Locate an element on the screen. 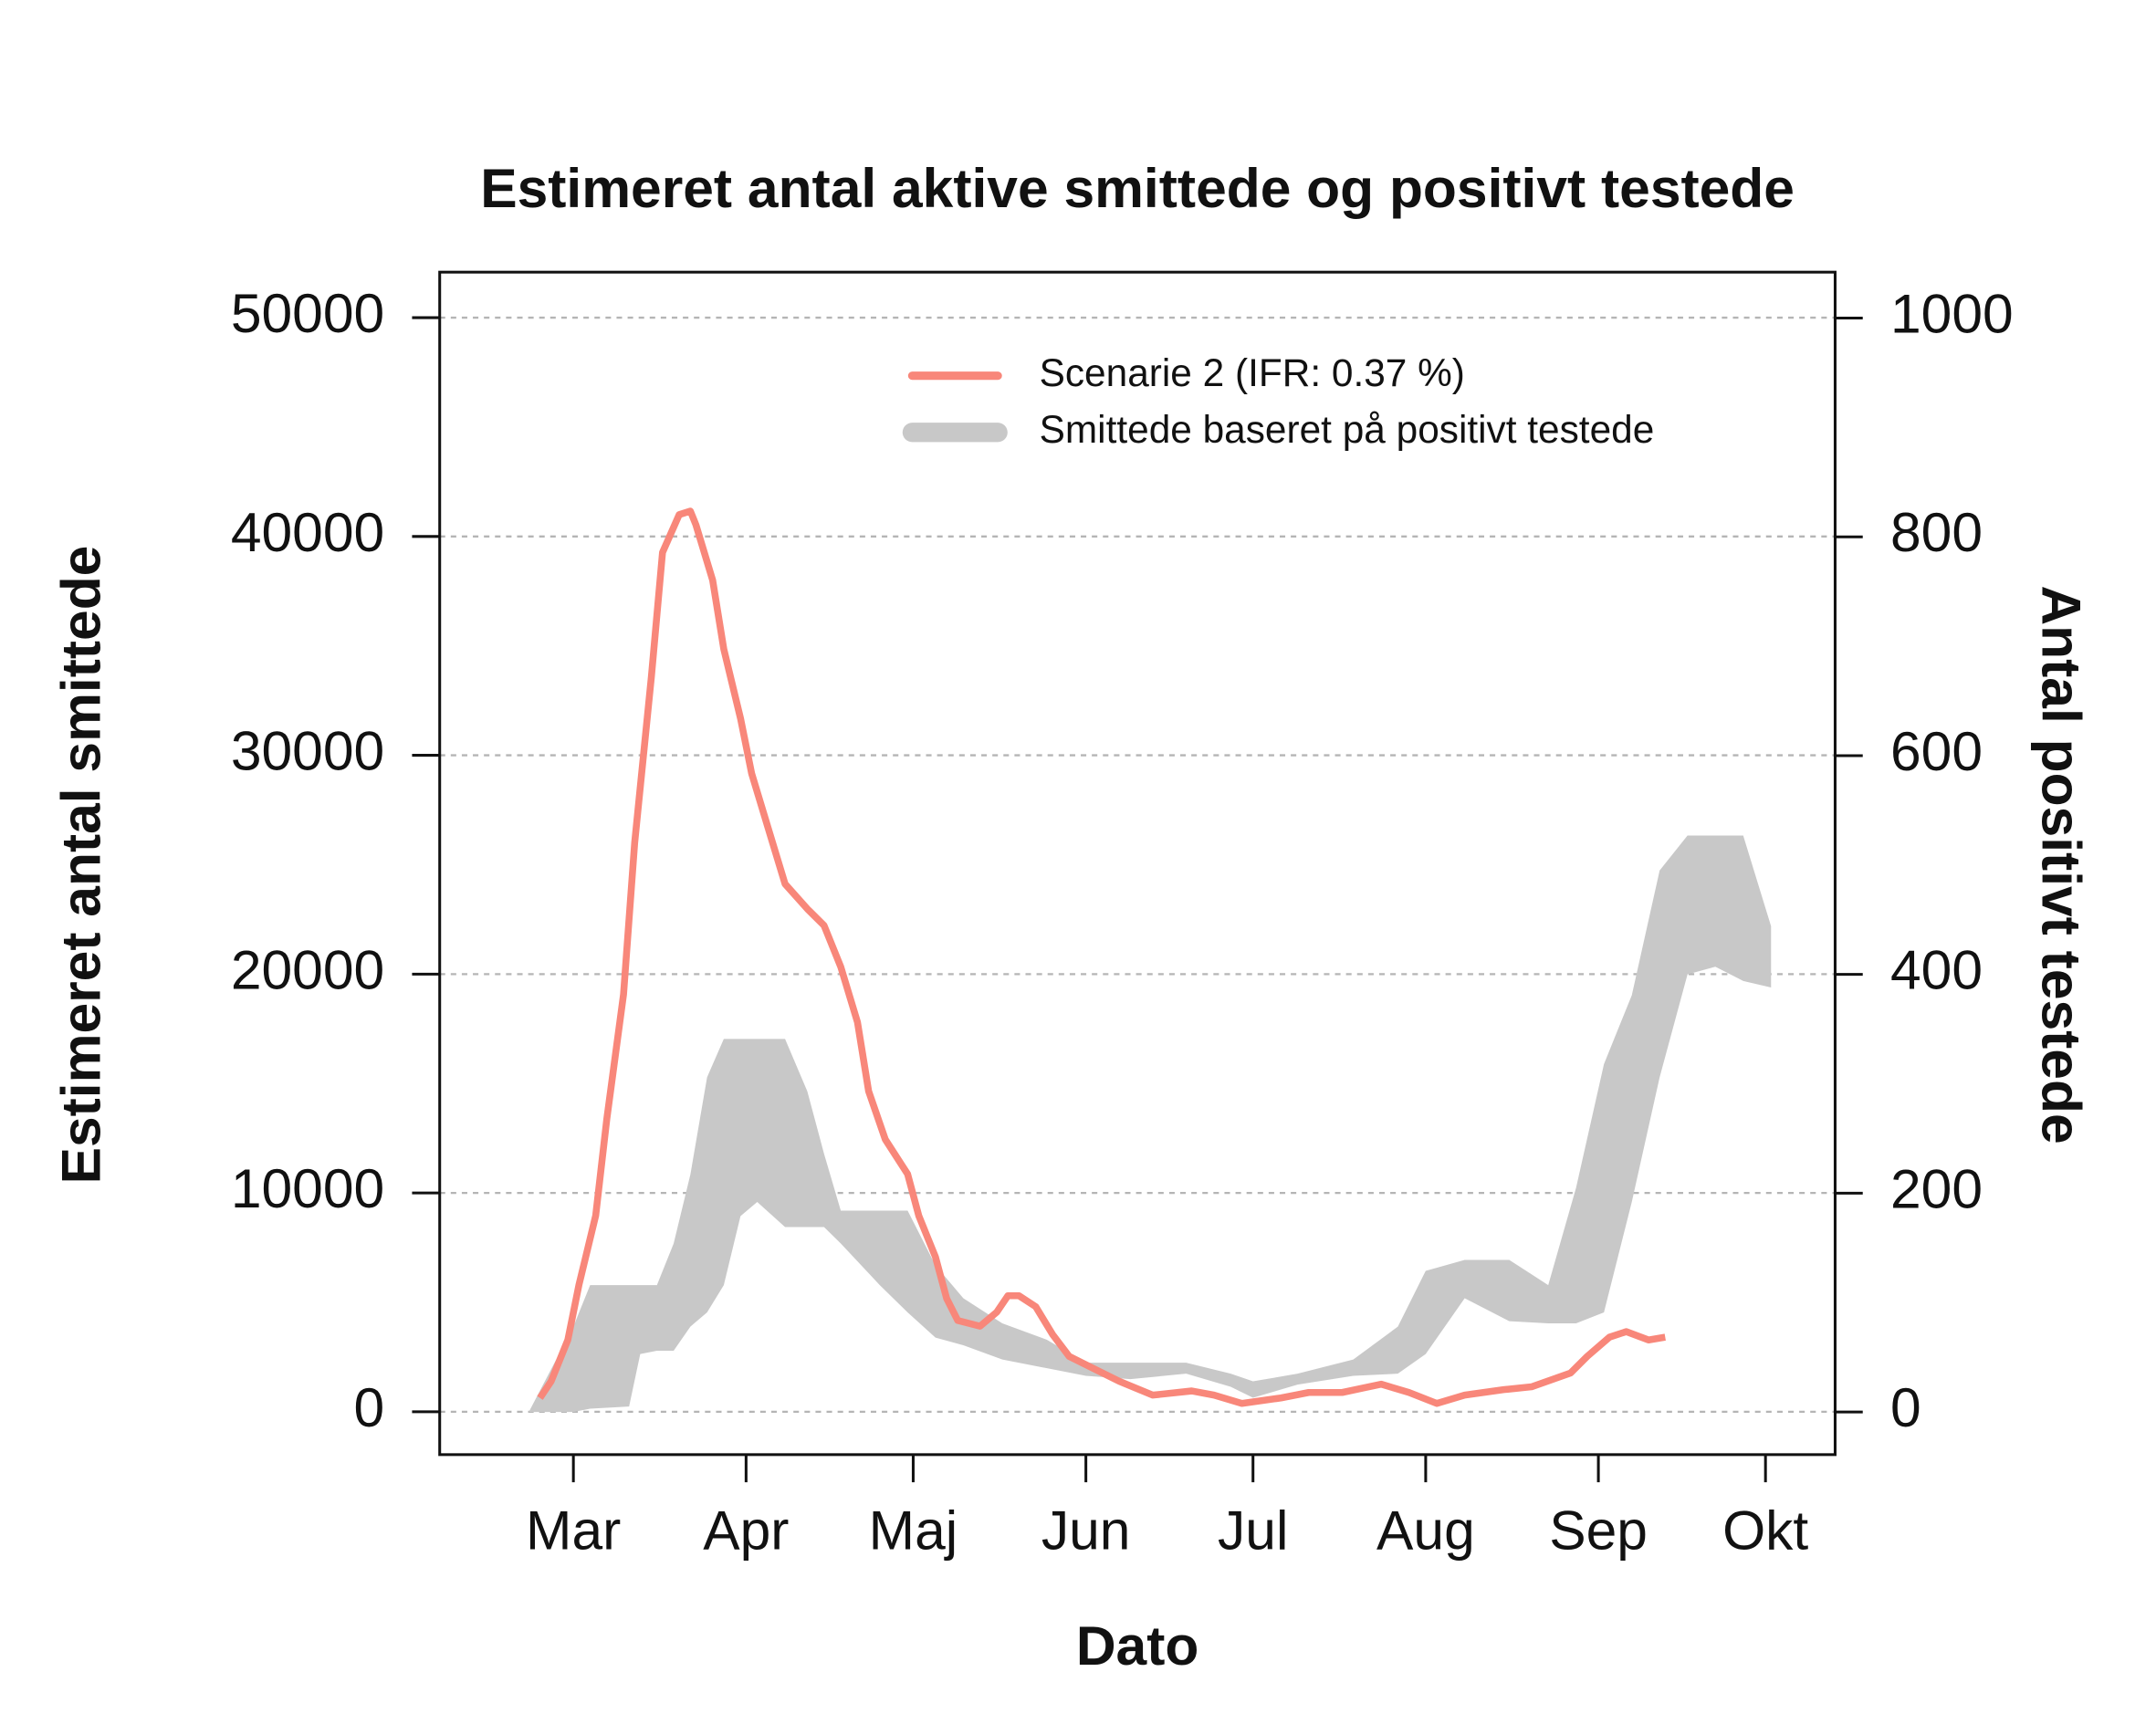  x-tick-label: Mar is located at coordinates (573, 1531).